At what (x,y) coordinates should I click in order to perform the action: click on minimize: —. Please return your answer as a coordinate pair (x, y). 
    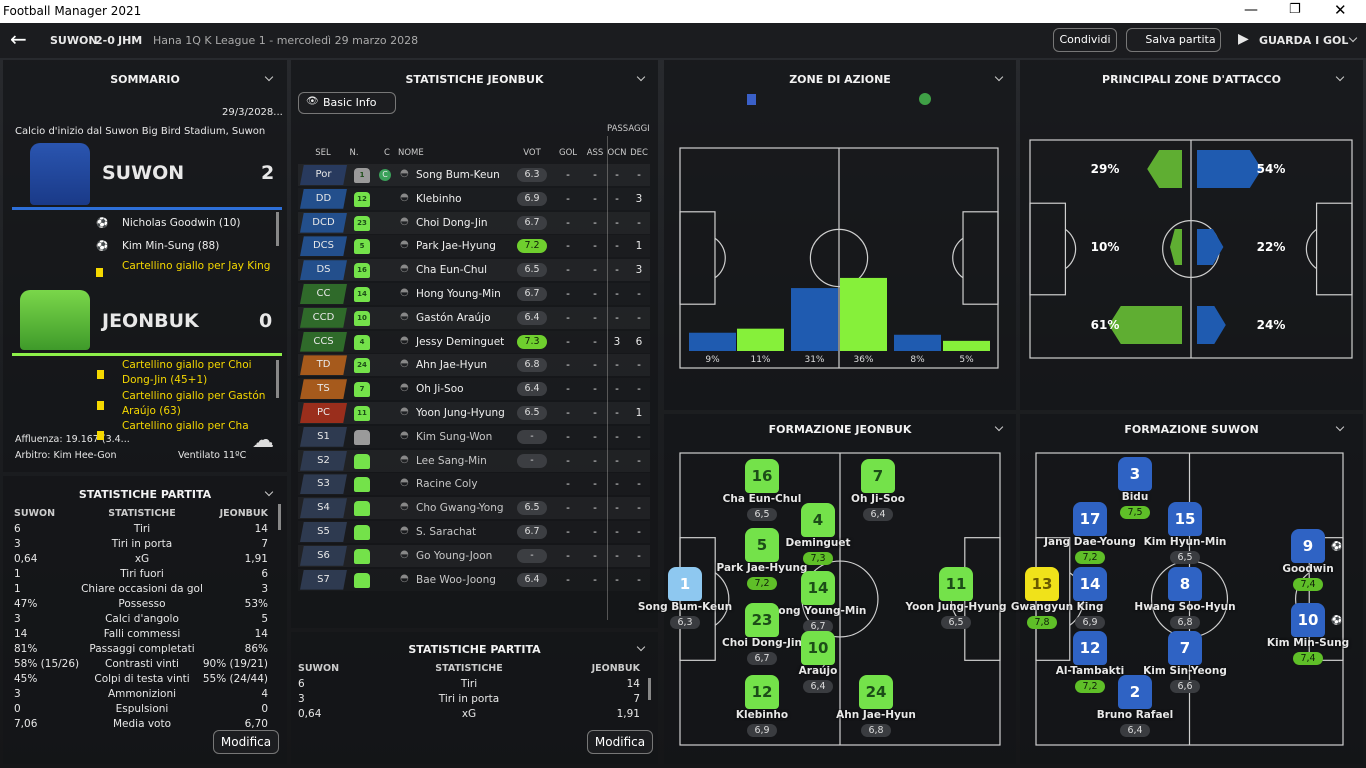
    Looking at the image, I should click on (1251, 10).